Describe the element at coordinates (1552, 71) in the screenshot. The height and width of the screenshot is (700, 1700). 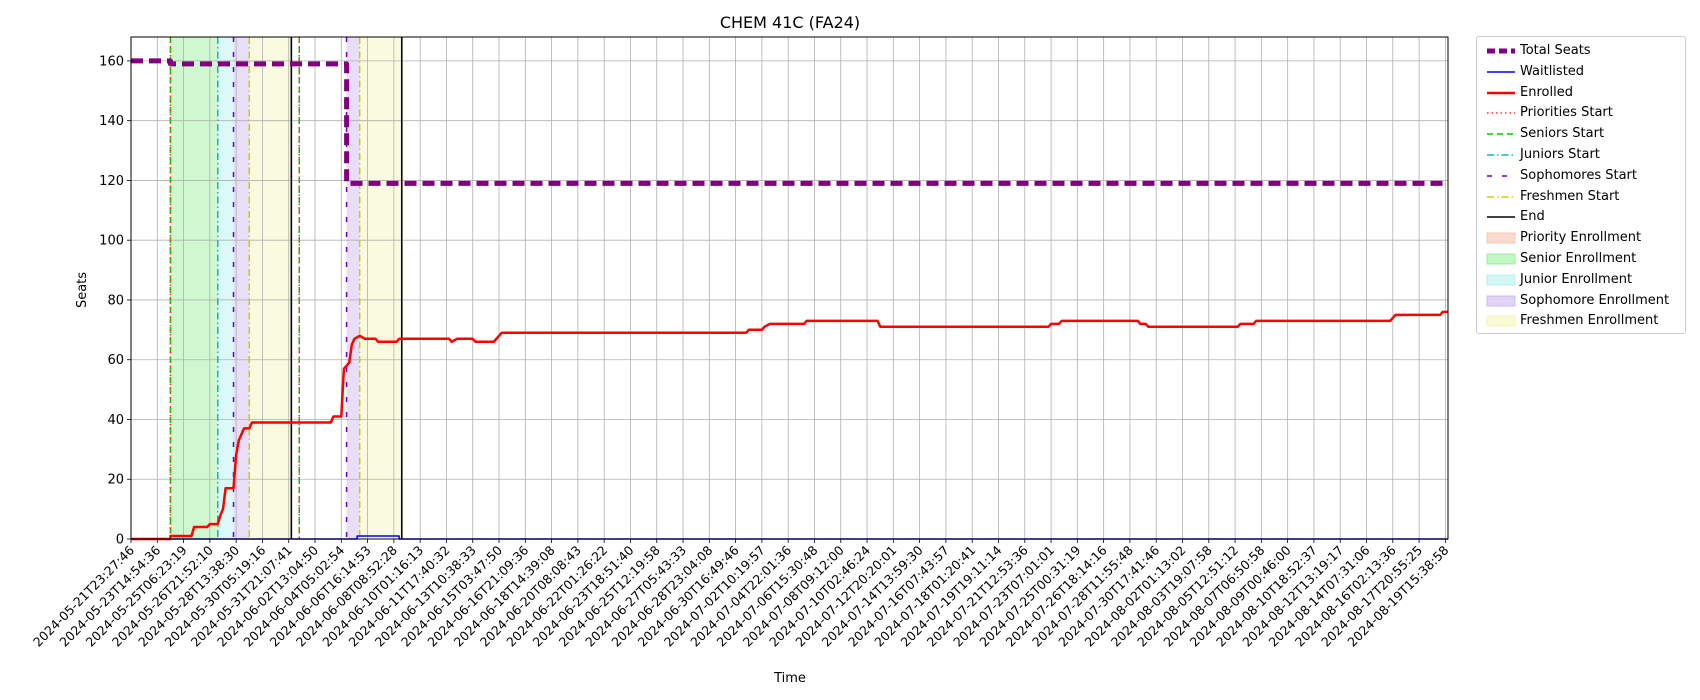
I see `legend-label: Waitlisted` at that location.